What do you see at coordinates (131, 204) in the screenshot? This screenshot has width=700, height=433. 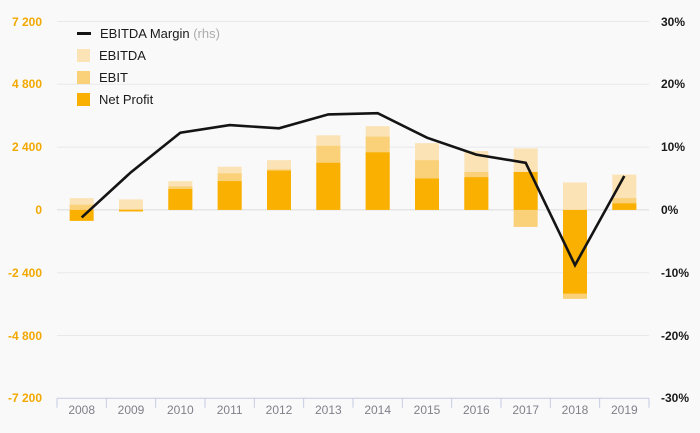 I see `bar-ebitda-2009` at bounding box center [131, 204].